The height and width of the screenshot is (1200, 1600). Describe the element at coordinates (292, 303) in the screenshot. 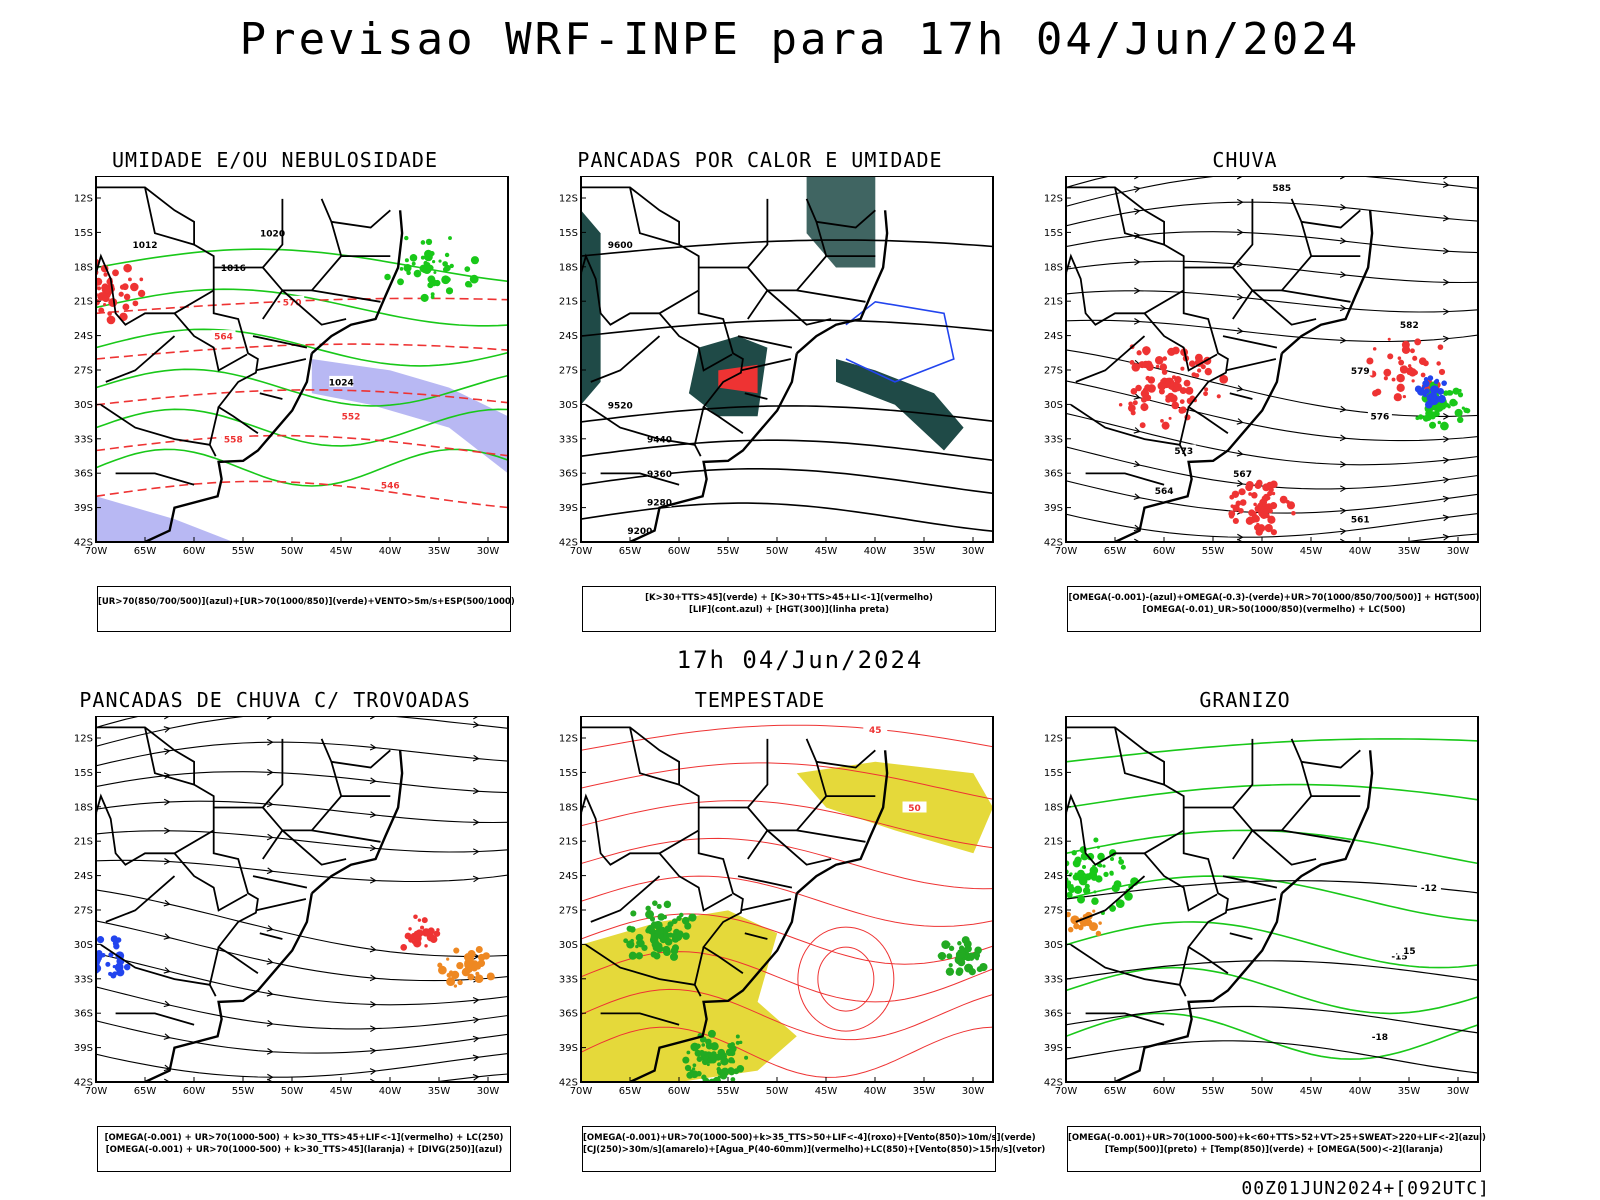

I see `contour-label: 570` at that location.